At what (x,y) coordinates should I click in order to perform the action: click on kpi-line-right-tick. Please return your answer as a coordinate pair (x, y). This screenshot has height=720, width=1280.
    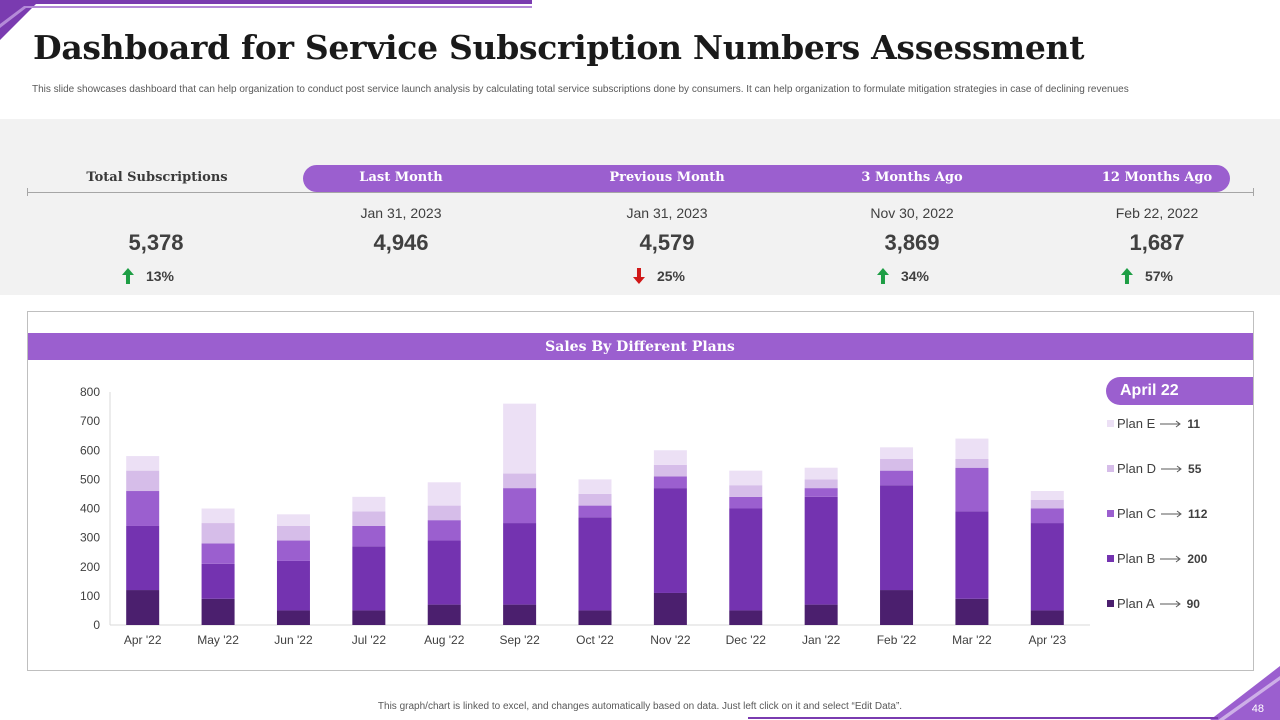
    Looking at the image, I should click on (1253, 192).